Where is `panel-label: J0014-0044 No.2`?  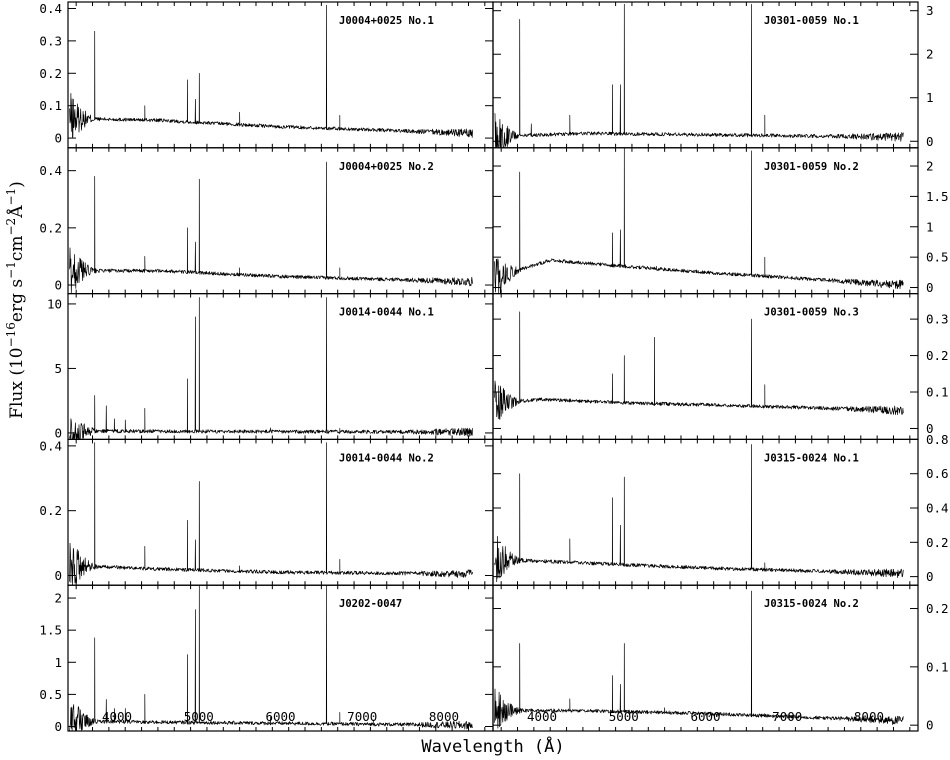
panel-label: J0014-0044 No.2 is located at coordinates (386, 458).